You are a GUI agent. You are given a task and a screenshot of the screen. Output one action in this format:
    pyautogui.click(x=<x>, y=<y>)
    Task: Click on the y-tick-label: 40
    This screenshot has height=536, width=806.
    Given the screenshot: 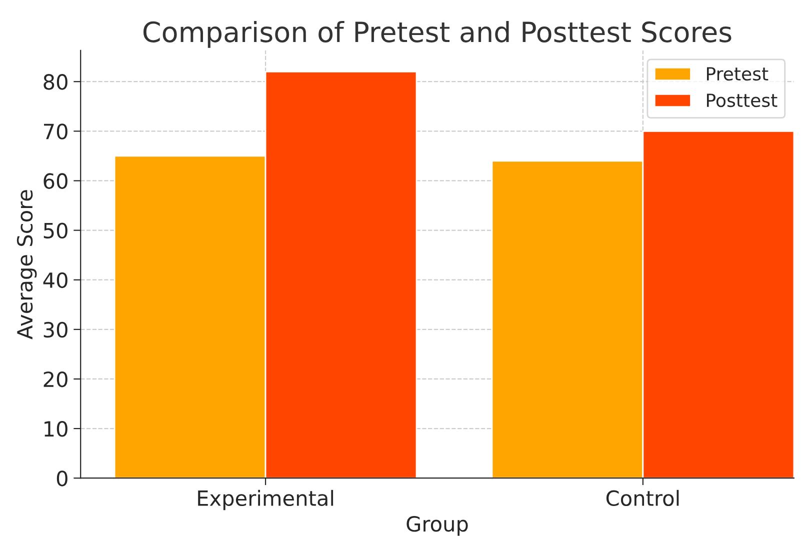 What is the action you would take?
    pyautogui.click(x=55, y=280)
    